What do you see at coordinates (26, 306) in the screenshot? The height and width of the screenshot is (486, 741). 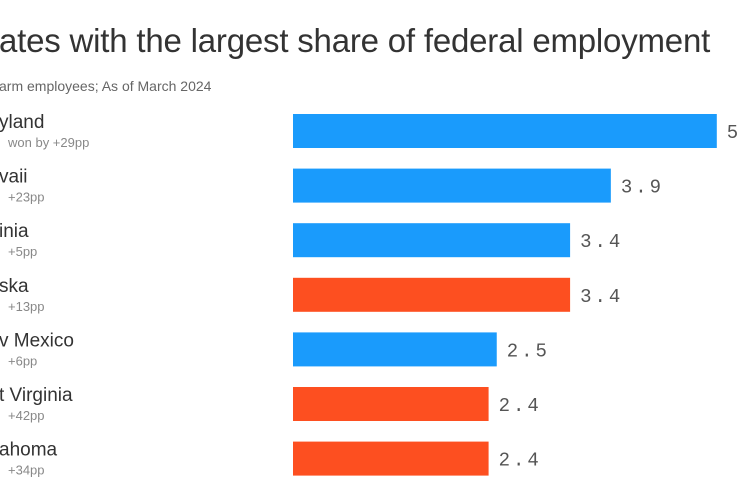 I see `margin-label: +13pp` at bounding box center [26, 306].